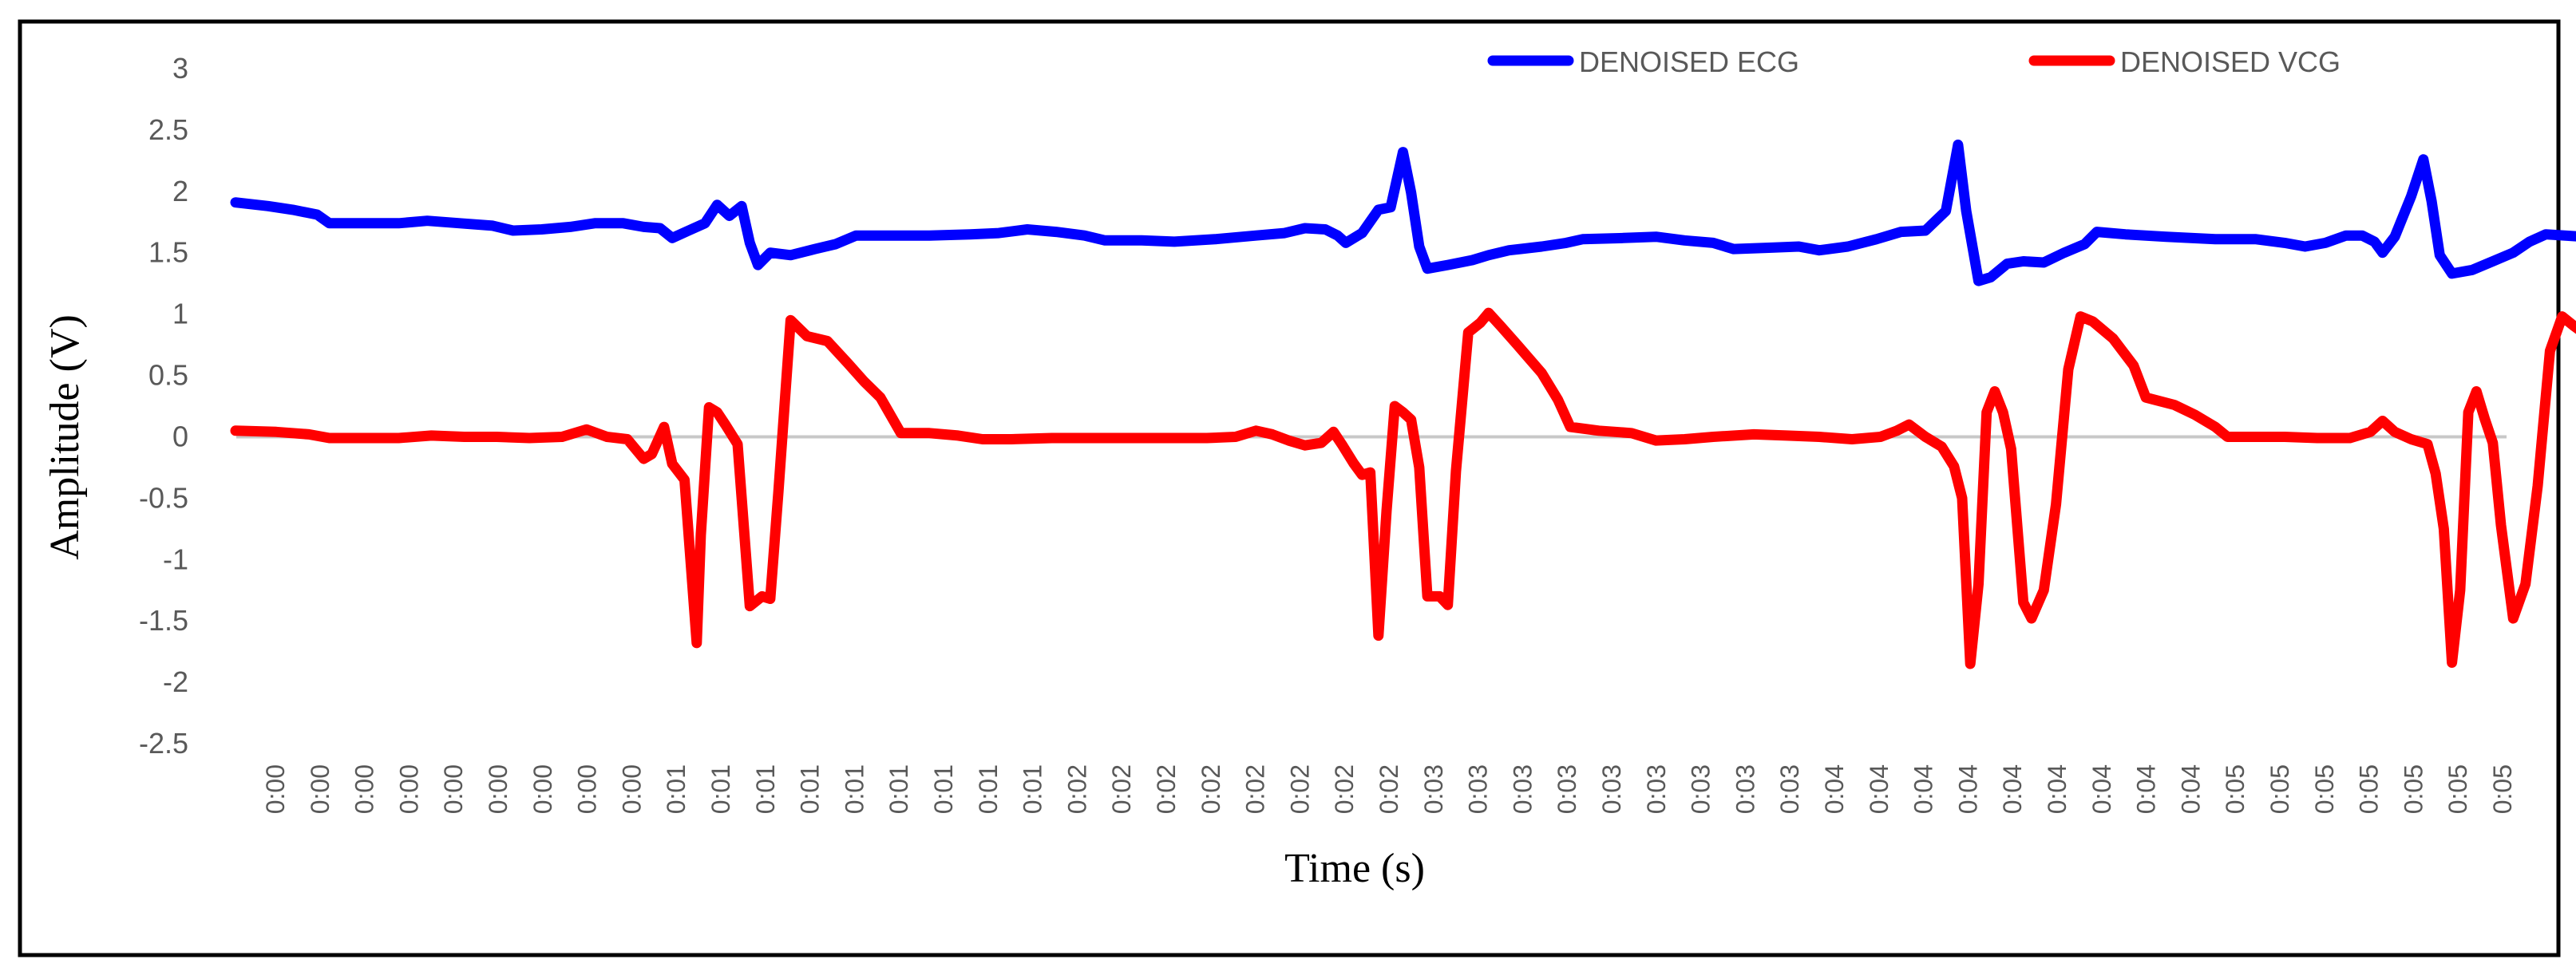  I want to click on y-tick-label: 0, so click(180, 436).